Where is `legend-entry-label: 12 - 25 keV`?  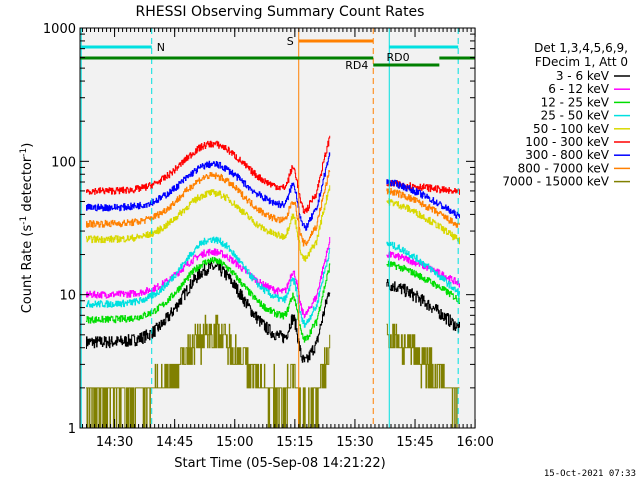 legend-entry-label: 12 - 25 keV is located at coordinates (575, 102).